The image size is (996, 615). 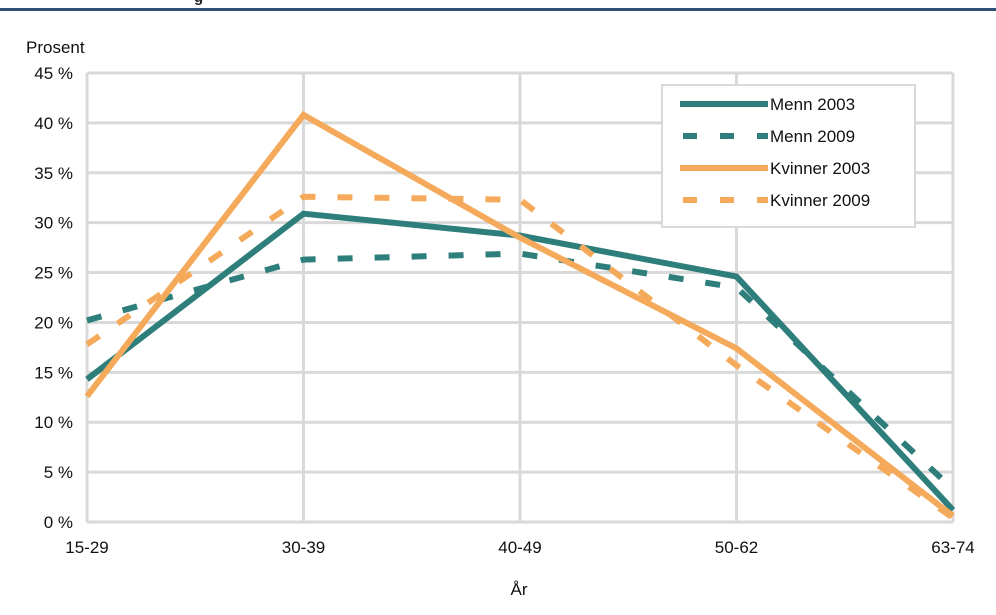 I want to click on y-tick-label: 35 %, so click(x=53, y=173).